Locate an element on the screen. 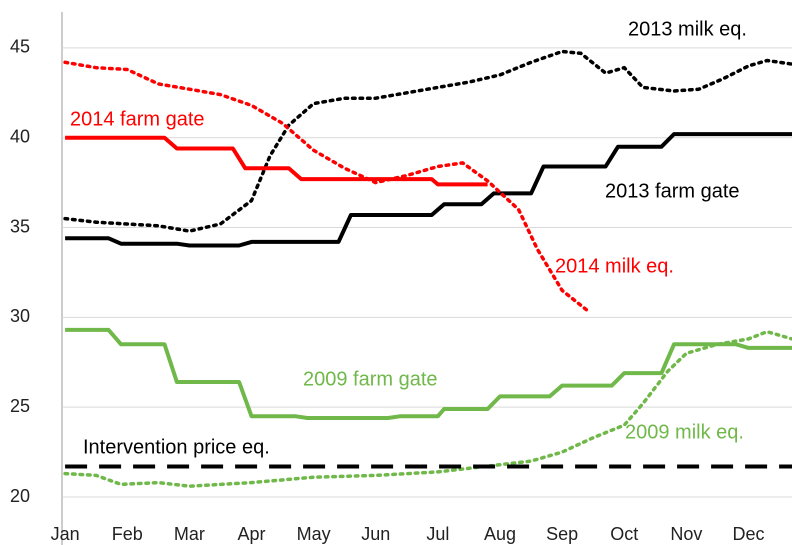 Image resolution: width=792 pixels, height=545 pixels. y-tick-label: 40 is located at coordinates (20, 136).